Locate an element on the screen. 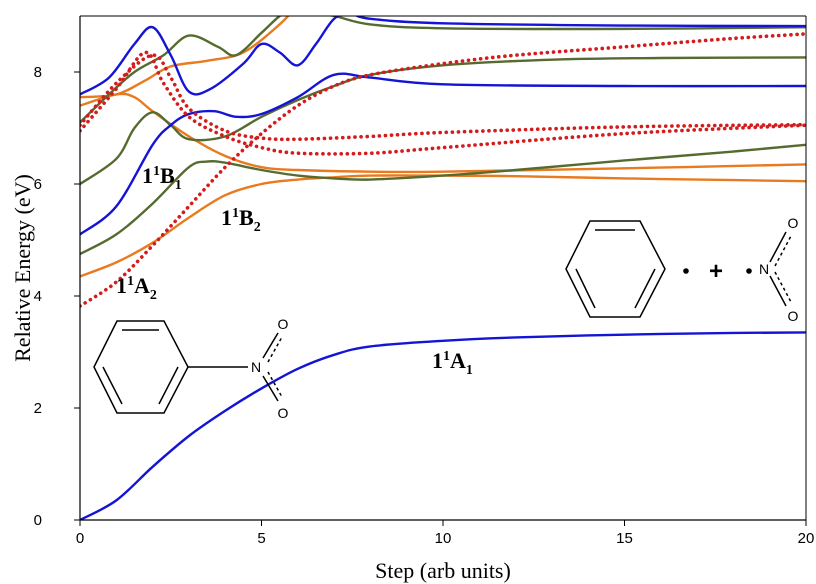 The image size is (816, 584). state-label-1a1-sym: A is located at coordinates (458, 360).